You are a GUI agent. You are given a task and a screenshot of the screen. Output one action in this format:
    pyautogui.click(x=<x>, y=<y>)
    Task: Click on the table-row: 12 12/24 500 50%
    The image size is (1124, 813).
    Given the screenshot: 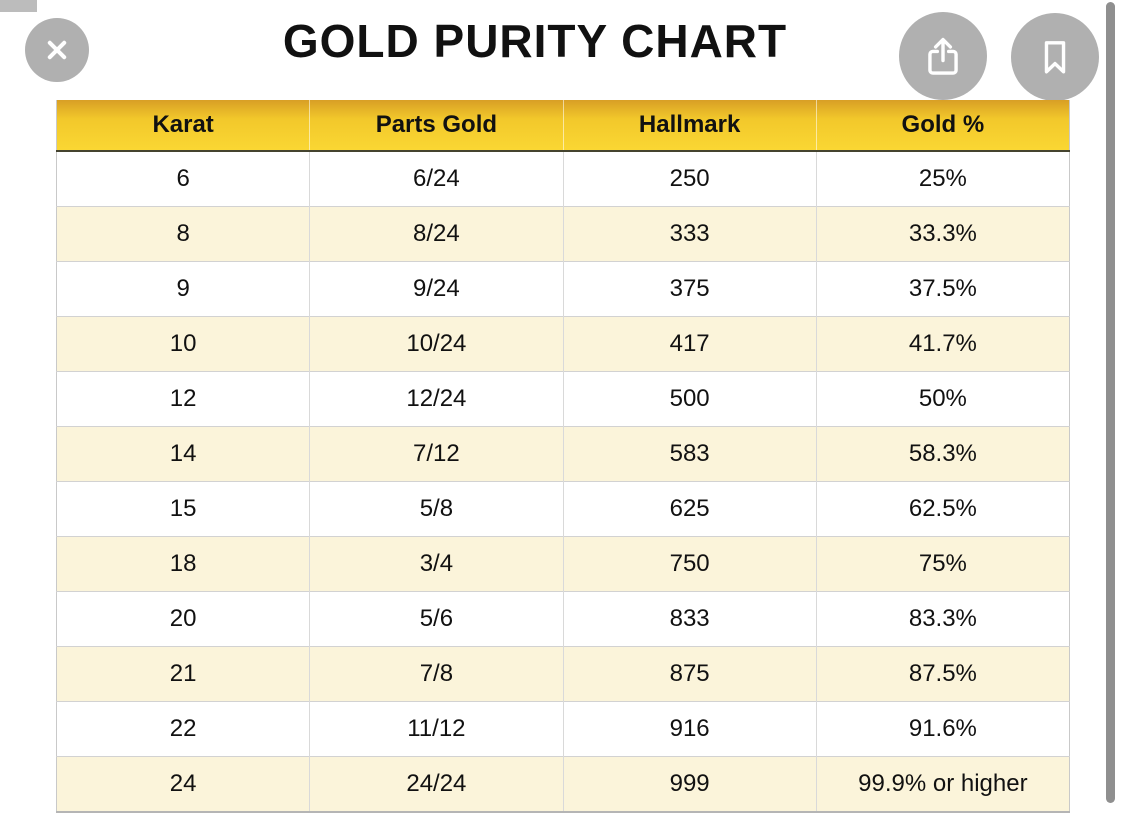 What is the action you would take?
    pyautogui.click(x=563, y=399)
    